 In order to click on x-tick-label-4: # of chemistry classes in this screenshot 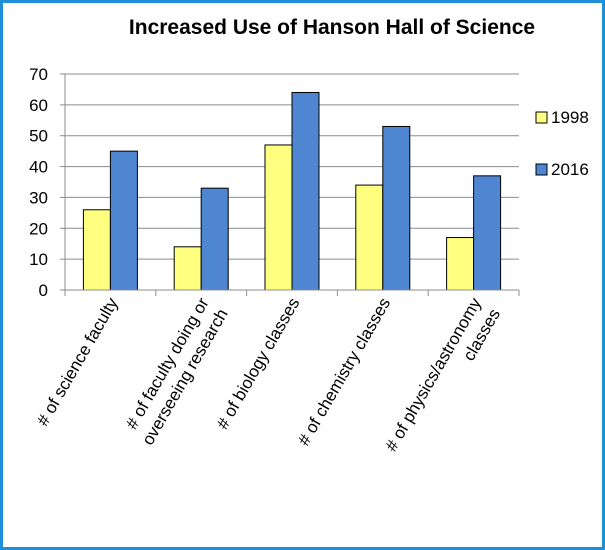, I will do `click(344, 372)`.